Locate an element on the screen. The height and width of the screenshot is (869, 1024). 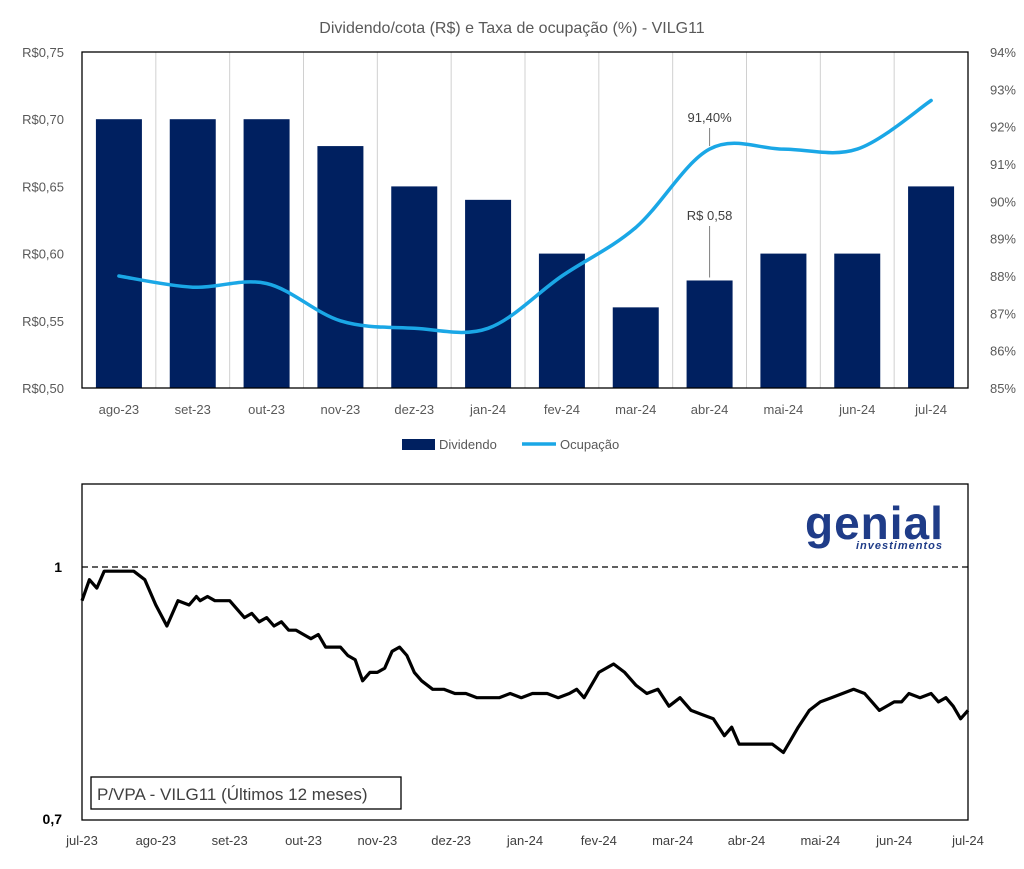
genial-logo: genial investimentos is located at coordinates (874, 524).